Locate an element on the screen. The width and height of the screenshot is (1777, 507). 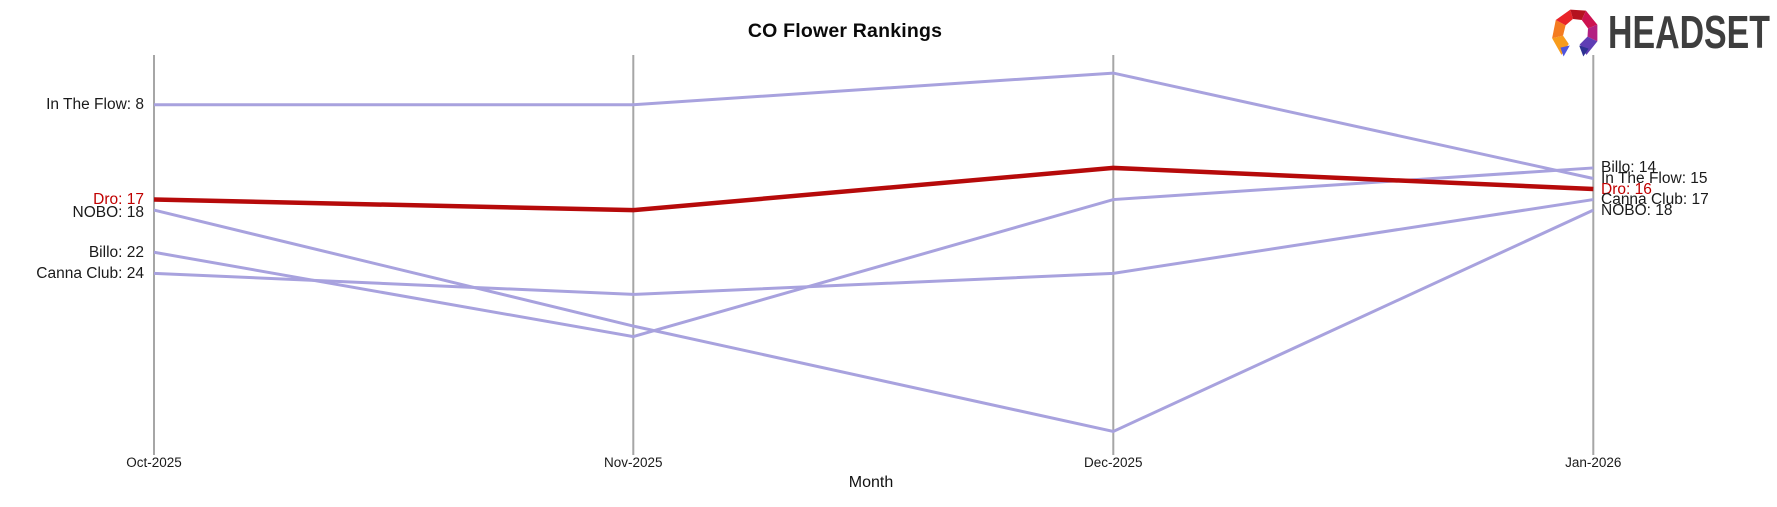
series-line-dro is located at coordinates (873, 189).